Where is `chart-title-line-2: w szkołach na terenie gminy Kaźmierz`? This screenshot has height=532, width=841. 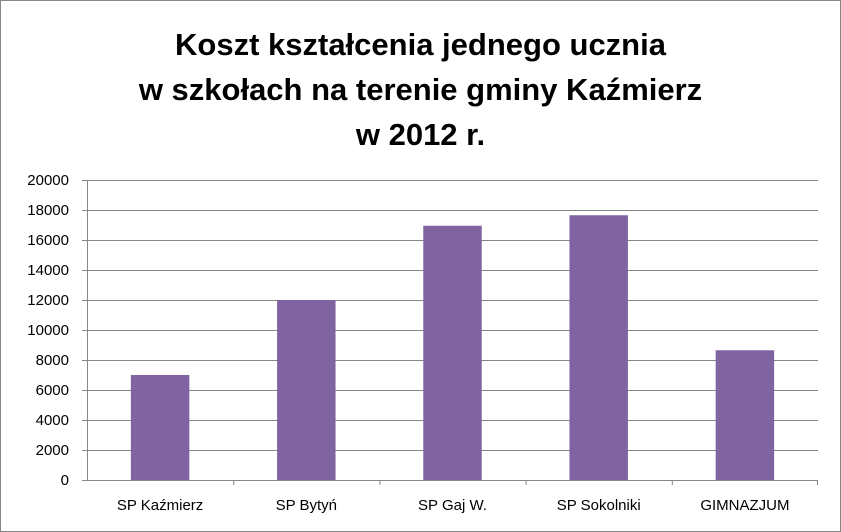
chart-title-line-2: w szkołach na terenie gminy Kaźmierz is located at coordinates (420, 89).